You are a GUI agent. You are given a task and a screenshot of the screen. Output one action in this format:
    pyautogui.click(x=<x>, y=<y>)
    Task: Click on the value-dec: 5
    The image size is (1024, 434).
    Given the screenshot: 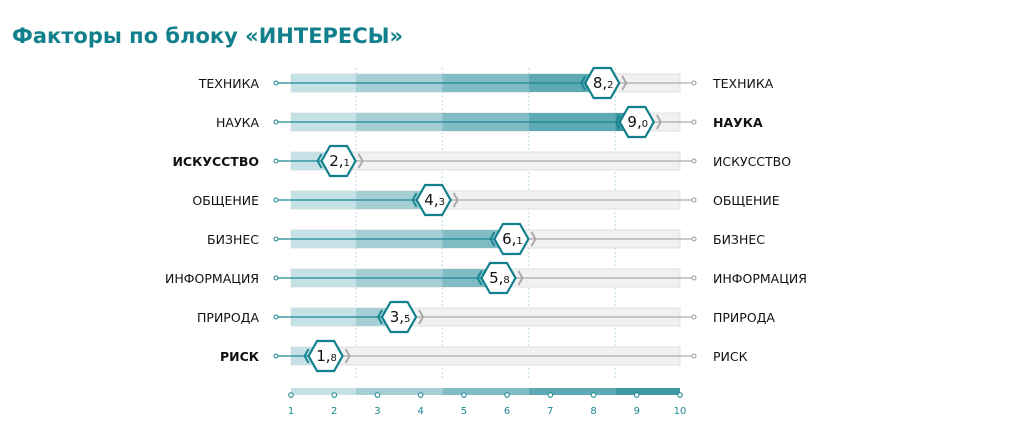 What is the action you would take?
    pyautogui.click(x=407, y=319)
    